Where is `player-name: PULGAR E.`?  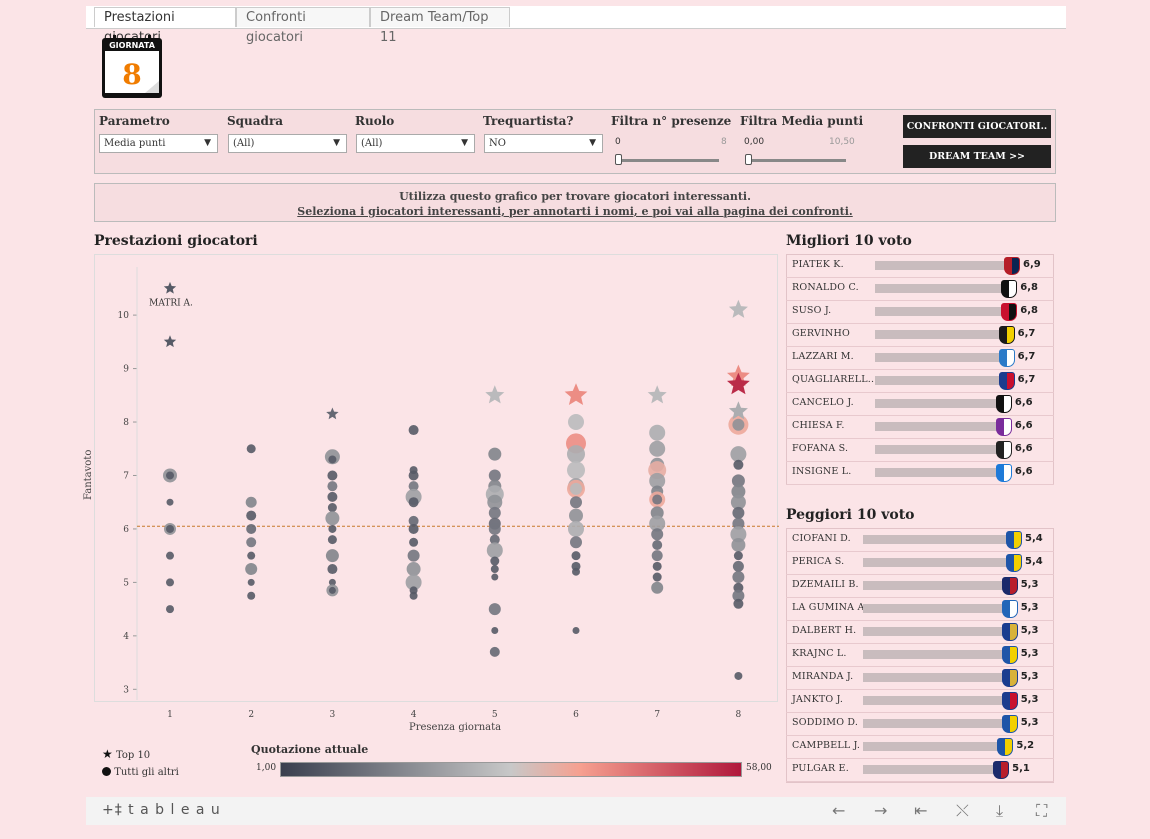 player-name: PULGAR E. is located at coordinates (820, 768).